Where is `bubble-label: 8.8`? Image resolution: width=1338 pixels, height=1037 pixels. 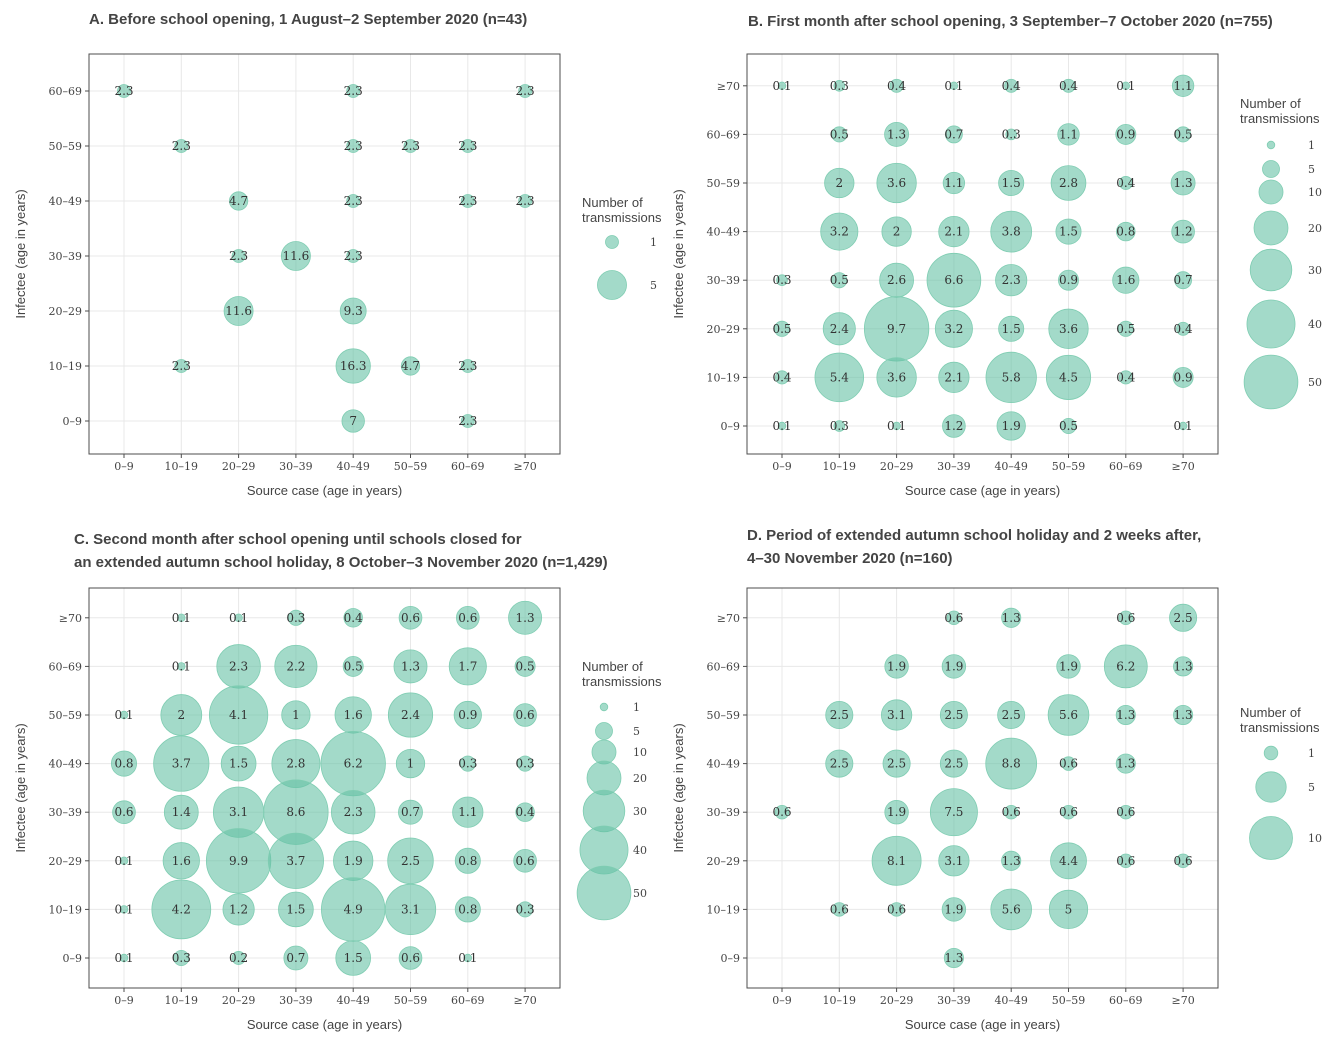 bubble-label: 8.8 is located at coordinates (1011, 764).